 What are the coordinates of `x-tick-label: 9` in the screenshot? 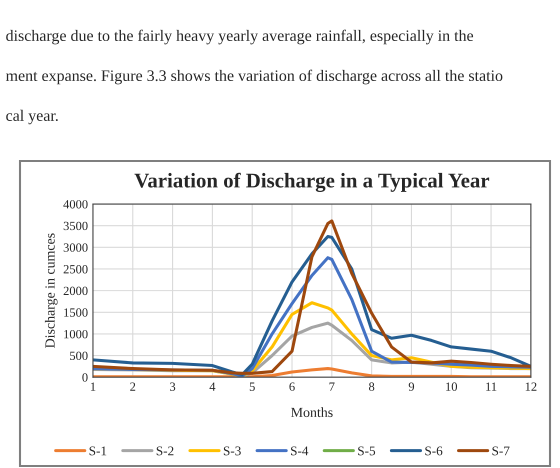 It's located at (411, 386).